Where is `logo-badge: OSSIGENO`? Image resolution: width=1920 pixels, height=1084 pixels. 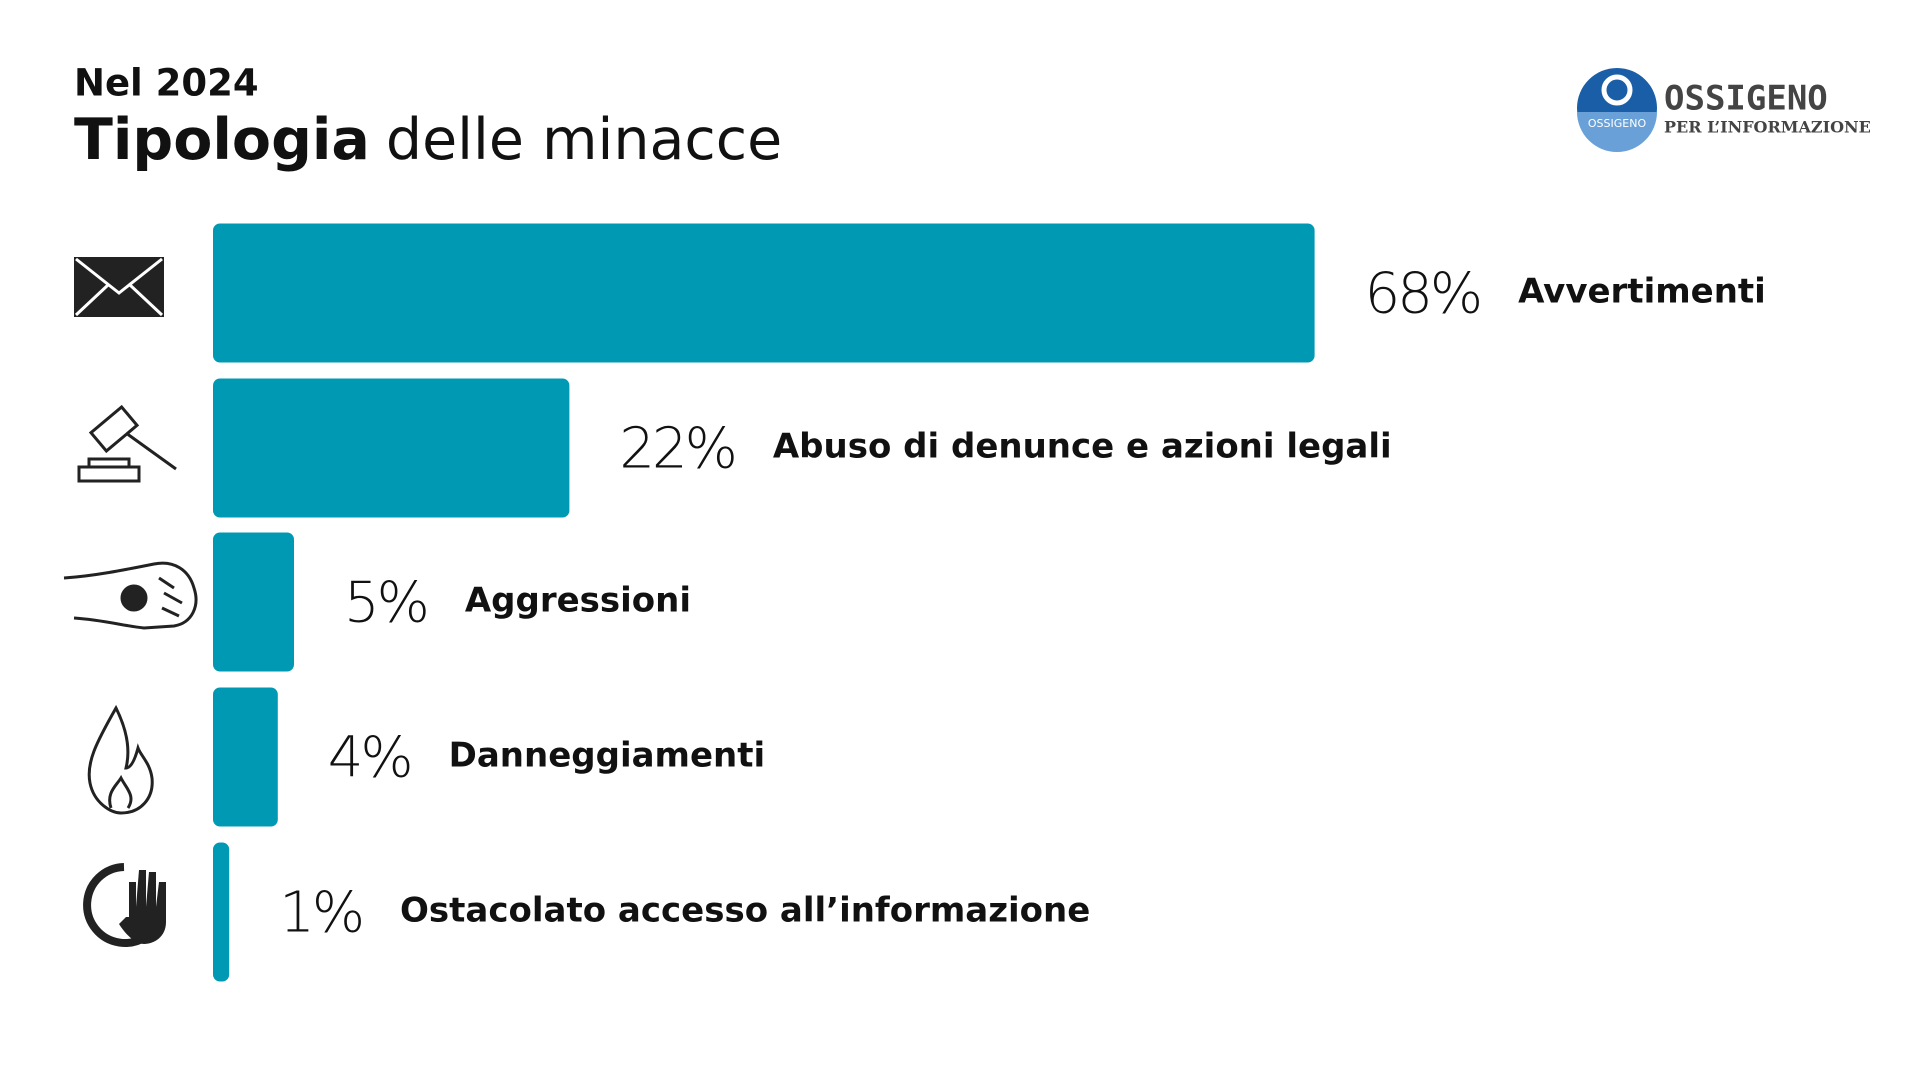 logo-badge: OSSIGENO is located at coordinates (1617, 123).